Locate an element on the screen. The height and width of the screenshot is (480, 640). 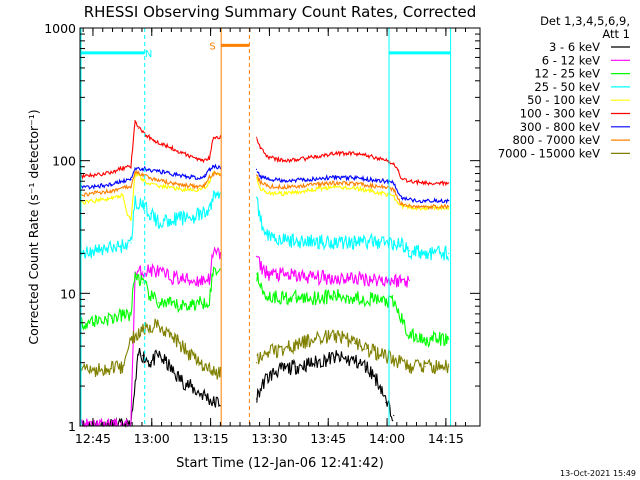
timestamp: 13-Oct-2021 15:49 is located at coordinates (598, 473).